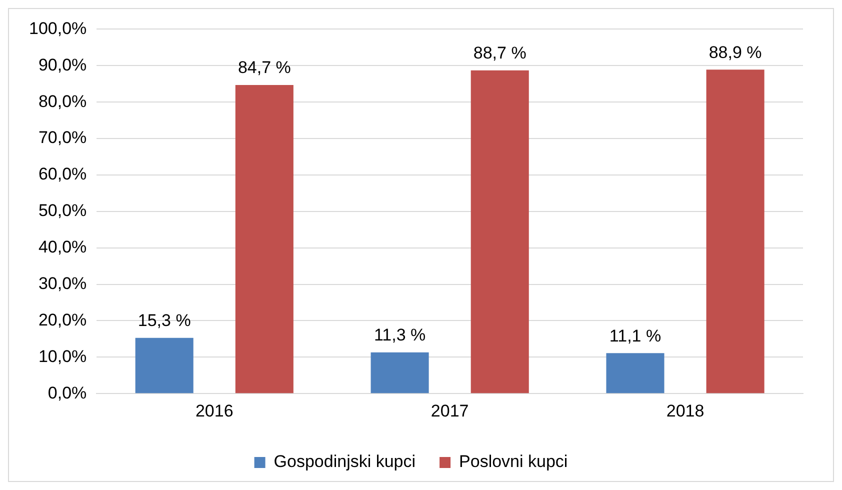 This screenshot has width=842, height=490. I want to click on x-tick-label: 2016, so click(214, 410).